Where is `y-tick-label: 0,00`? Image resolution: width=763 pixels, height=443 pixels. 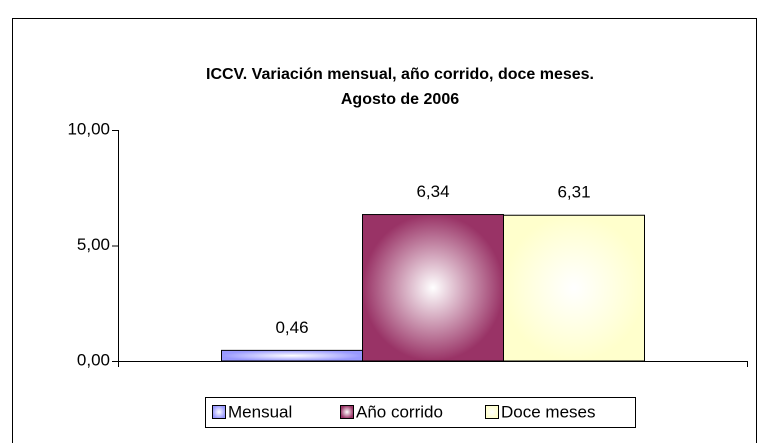 y-tick-label: 0,00 is located at coordinates (93, 359).